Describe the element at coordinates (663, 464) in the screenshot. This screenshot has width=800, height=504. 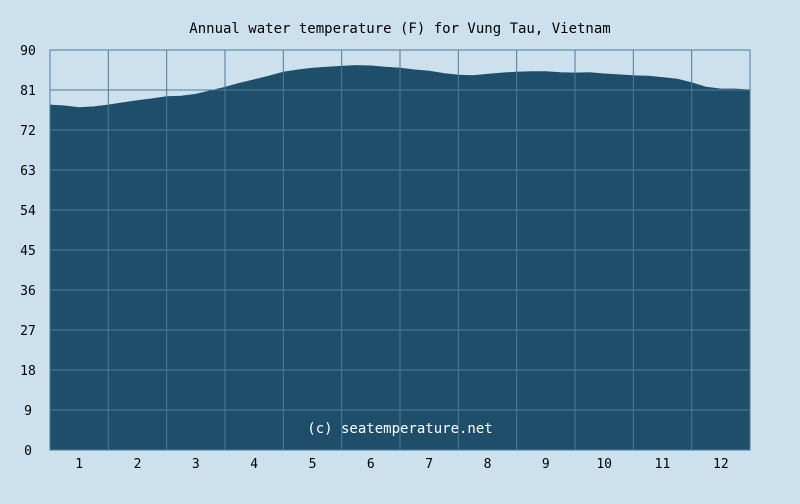
I see `x-tick-label: 11` at that location.